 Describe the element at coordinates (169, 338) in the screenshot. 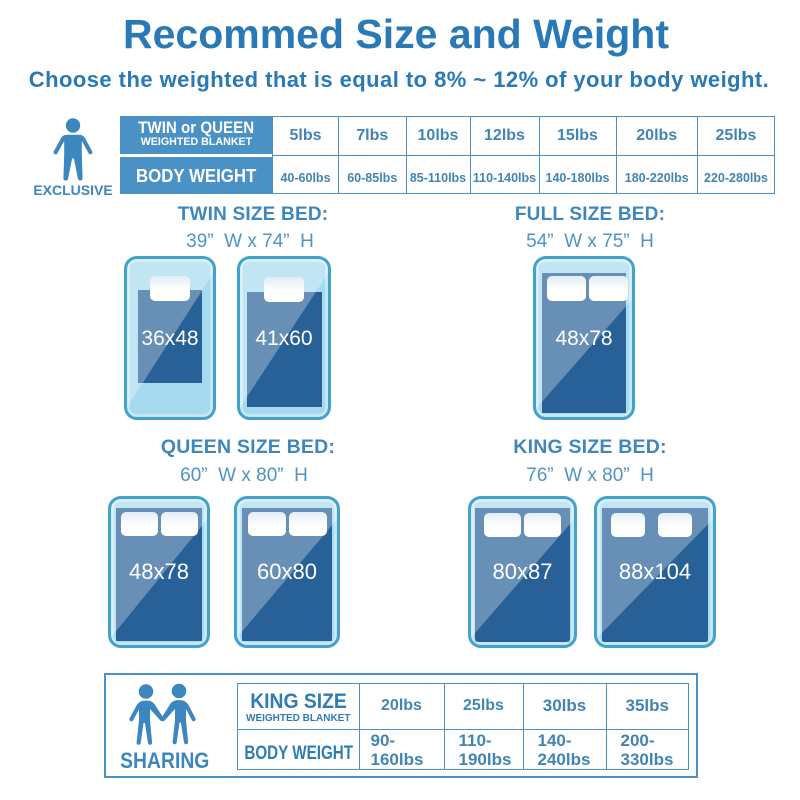

I see `svg-text: 36x48` at that location.